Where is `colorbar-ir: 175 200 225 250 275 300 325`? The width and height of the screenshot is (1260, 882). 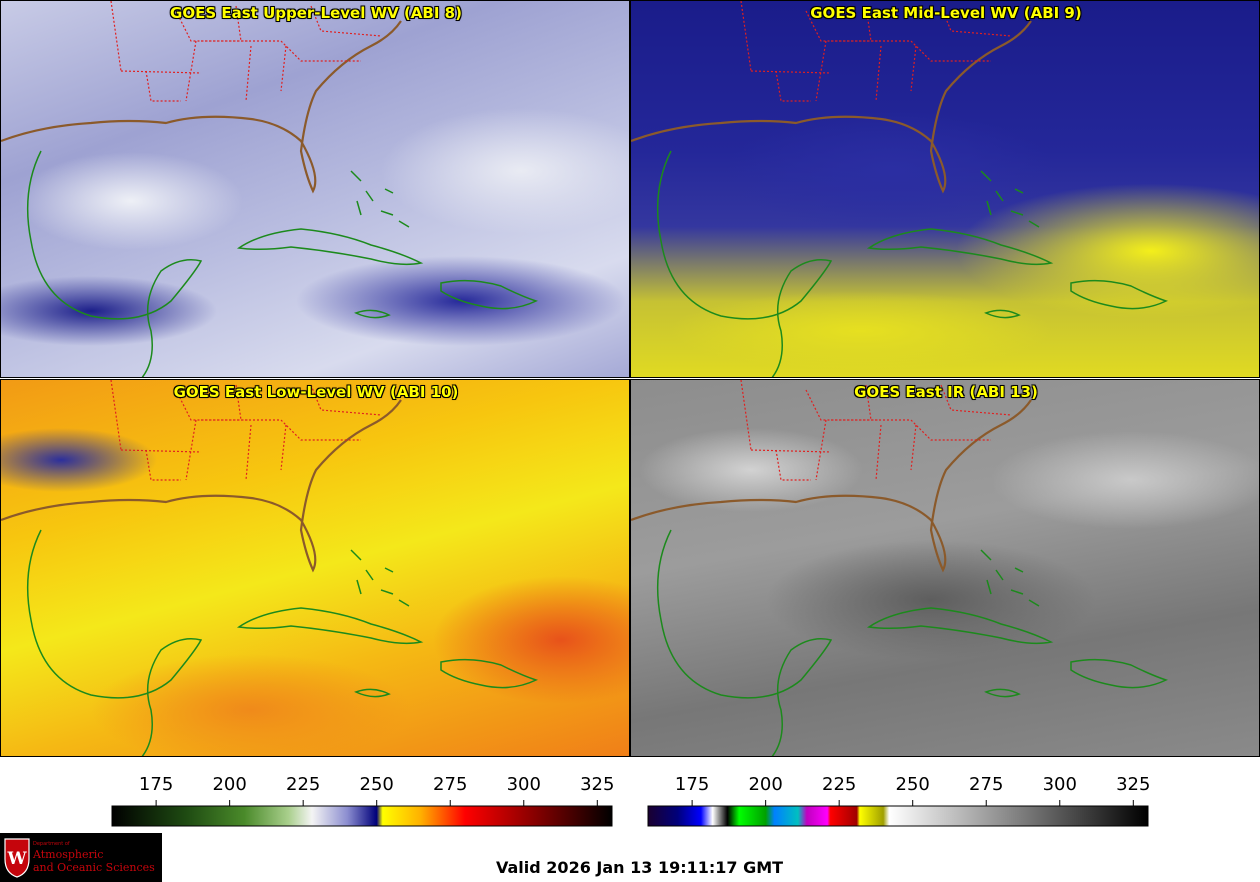 colorbar-ir: 175 200 225 250 275 300 325 is located at coordinates (899, 795).